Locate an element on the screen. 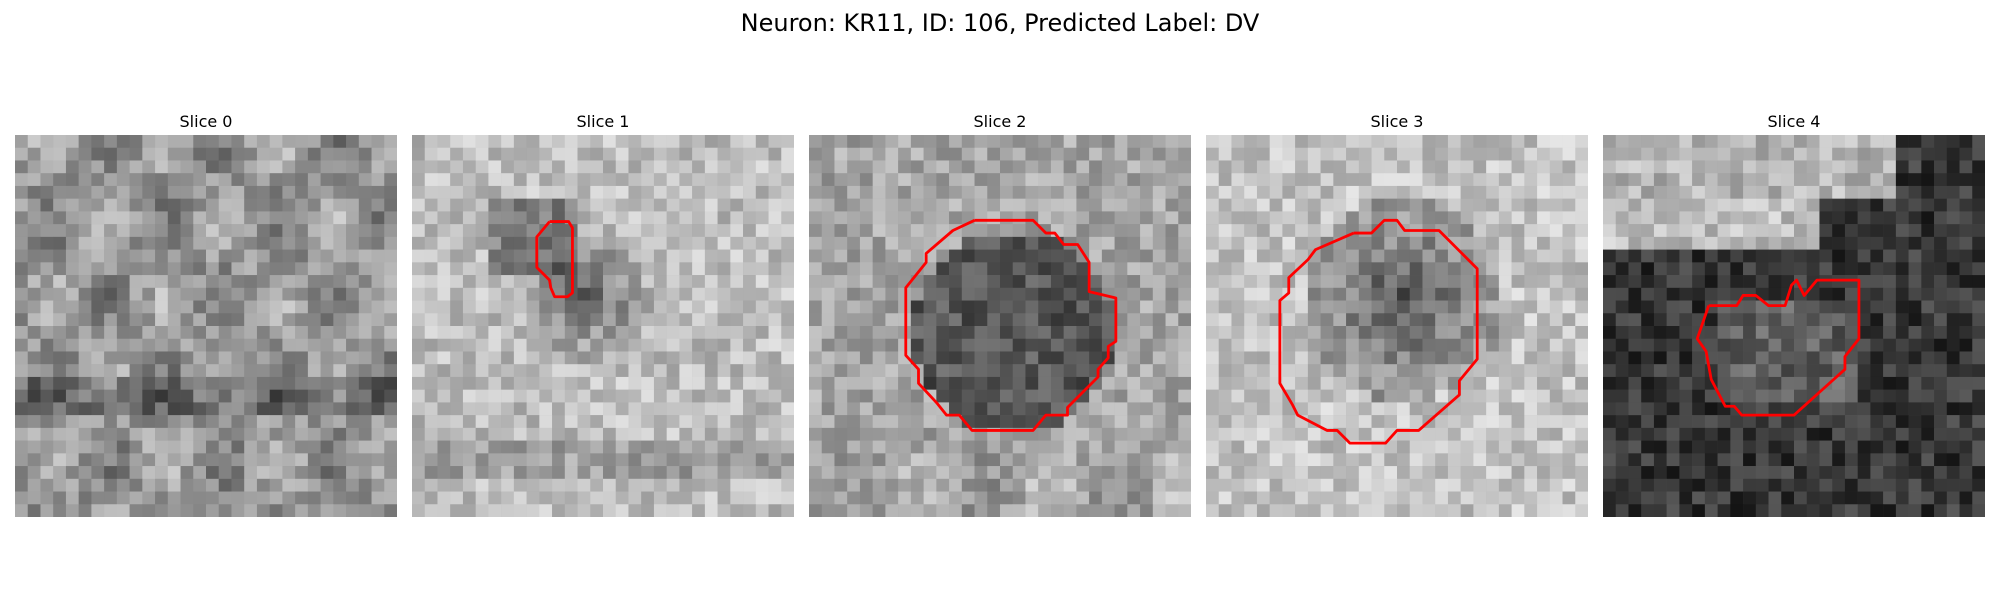 The height and width of the screenshot is (600, 2000). slice-title-4: Slice 4 is located at coordinates (1794, 122).